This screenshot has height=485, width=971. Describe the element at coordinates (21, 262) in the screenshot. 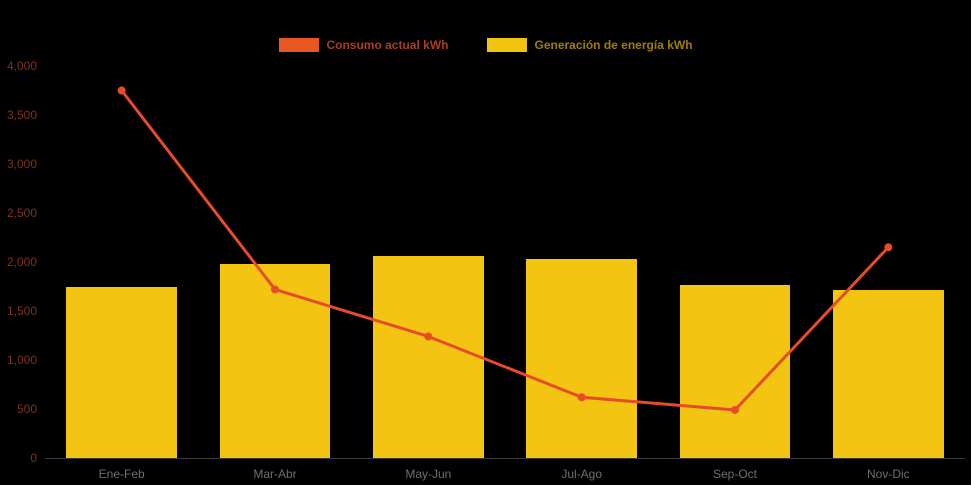

I see `y-tick-label: 2,000` at that location.